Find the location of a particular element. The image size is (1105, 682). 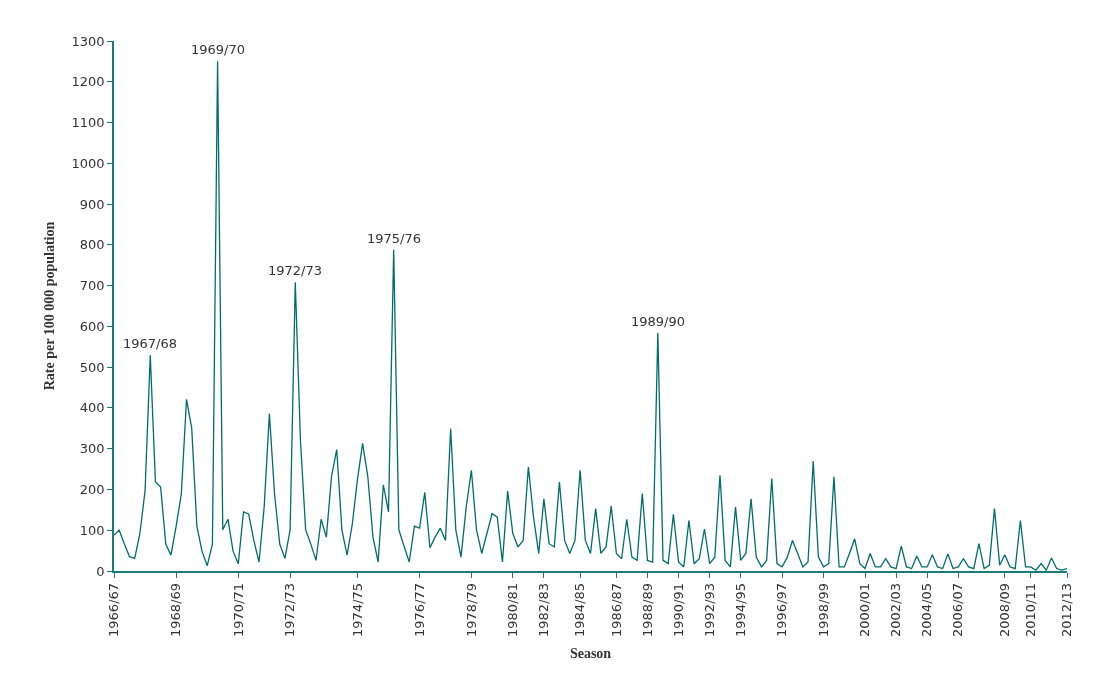

x-tick-label: 1984/85 is located at coordinates (580, 609).